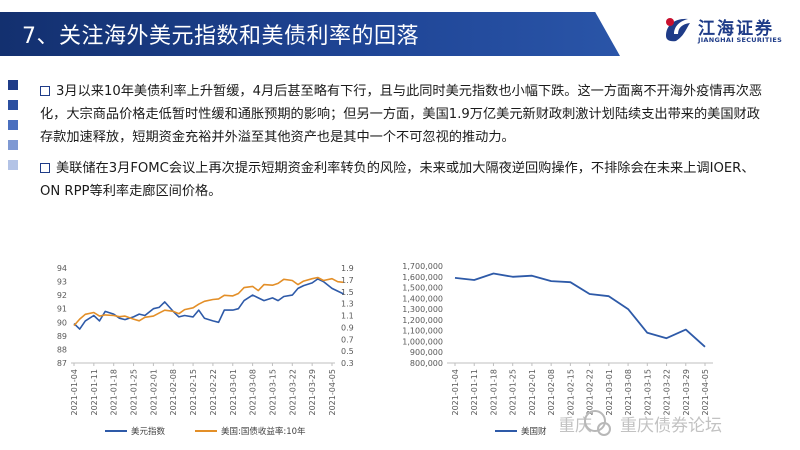 The height and width of the screenshot is (450, 800). What do you see at coordinates (671, 426) in the screenshot?
I see `watermark-text-right: 重庆债券论坛` at bounding box center [671, 426].